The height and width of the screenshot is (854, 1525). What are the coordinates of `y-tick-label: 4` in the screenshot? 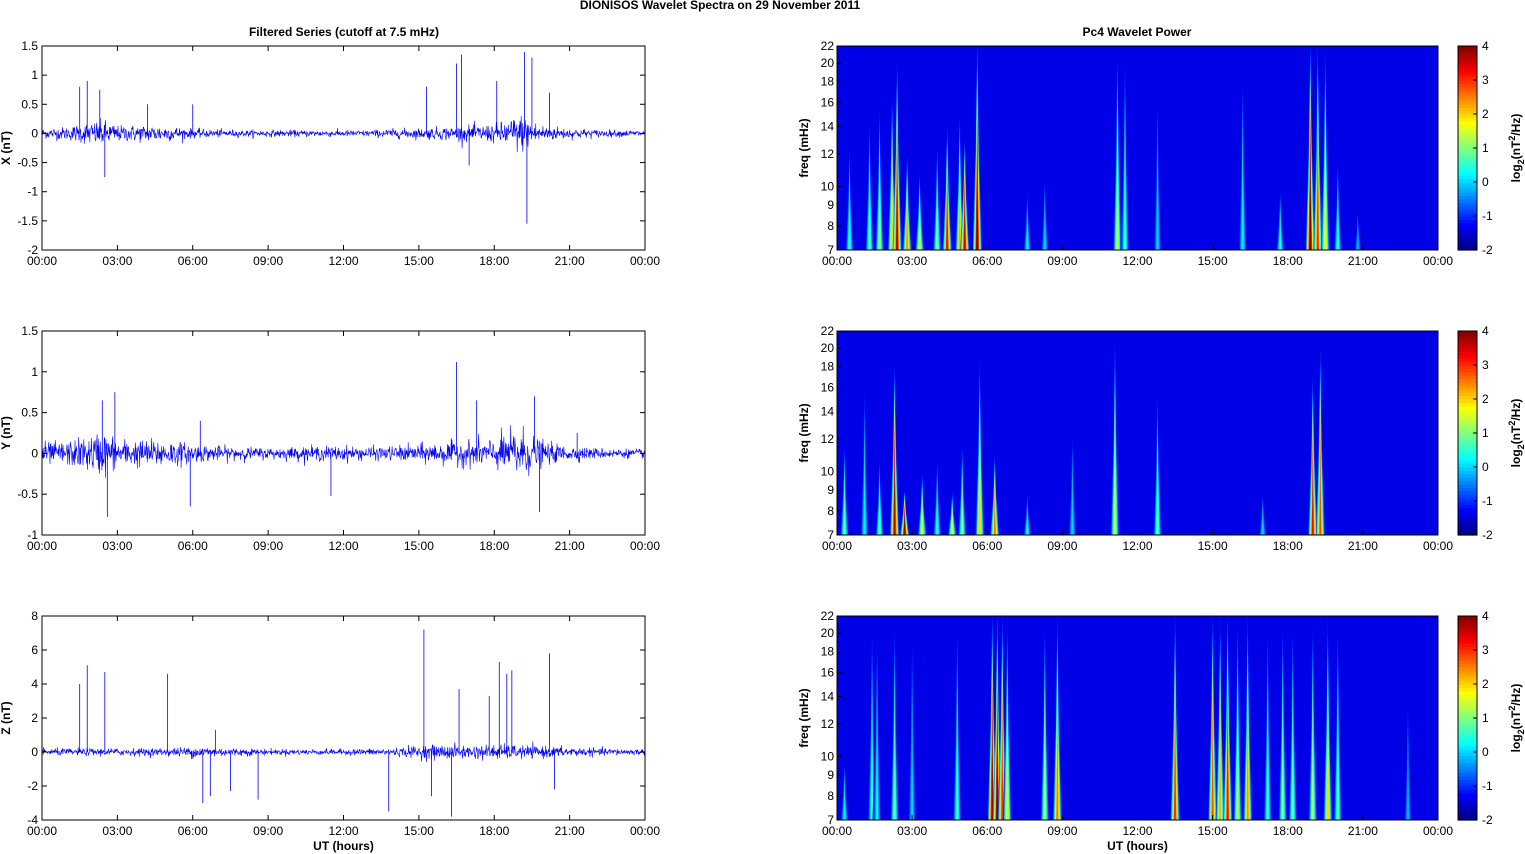 It's located at (34, 684).